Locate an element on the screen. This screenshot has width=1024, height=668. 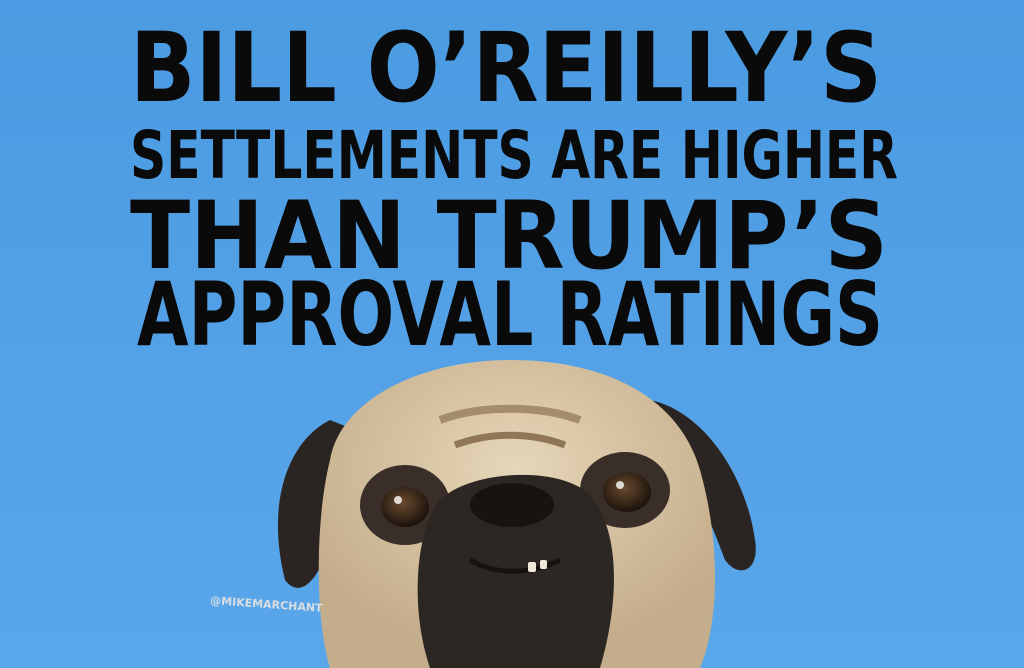
headline-line: SETTLEMENTS ARE HIGHER is located at coordinates (514, 155).